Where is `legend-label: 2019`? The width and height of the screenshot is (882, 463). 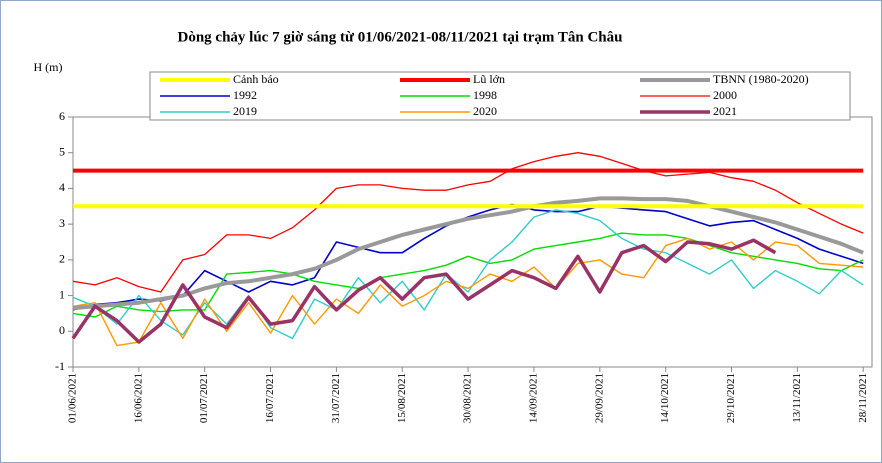
legend-label: 2019 is located at coordinates (245, 111).